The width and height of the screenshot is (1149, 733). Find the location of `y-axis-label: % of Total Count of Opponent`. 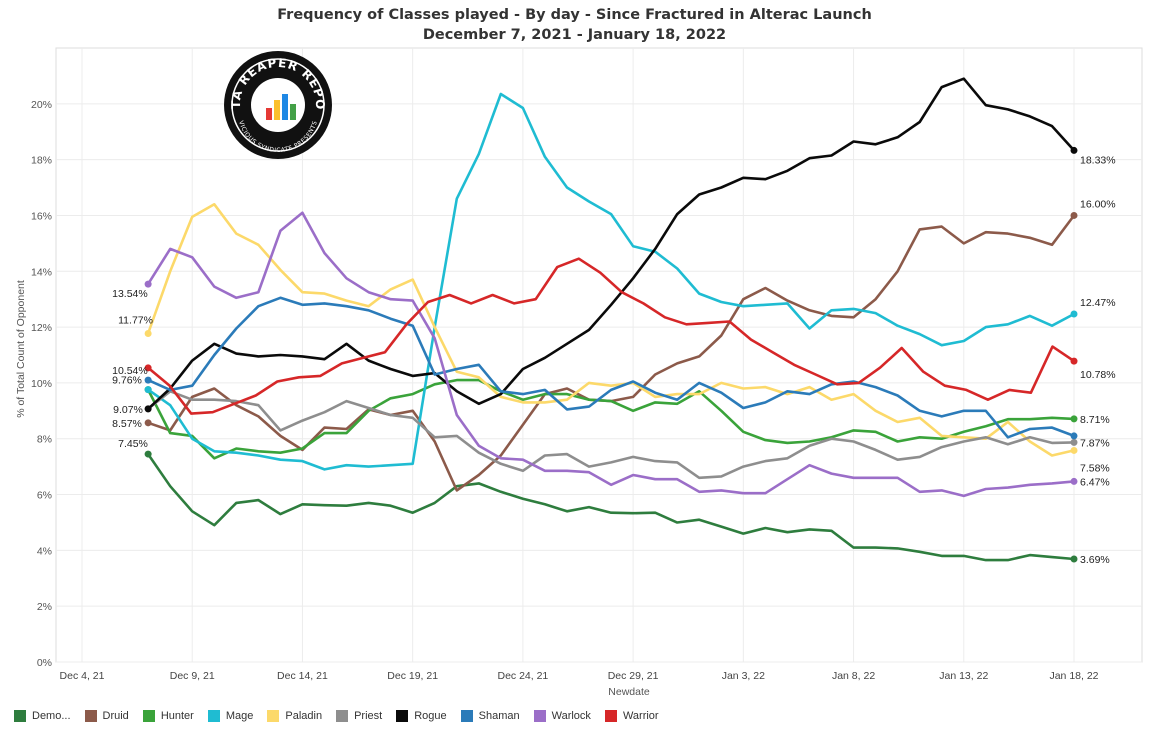

y-axis-label: % of Total Count of Opponent is located at coordinates (21, 349).